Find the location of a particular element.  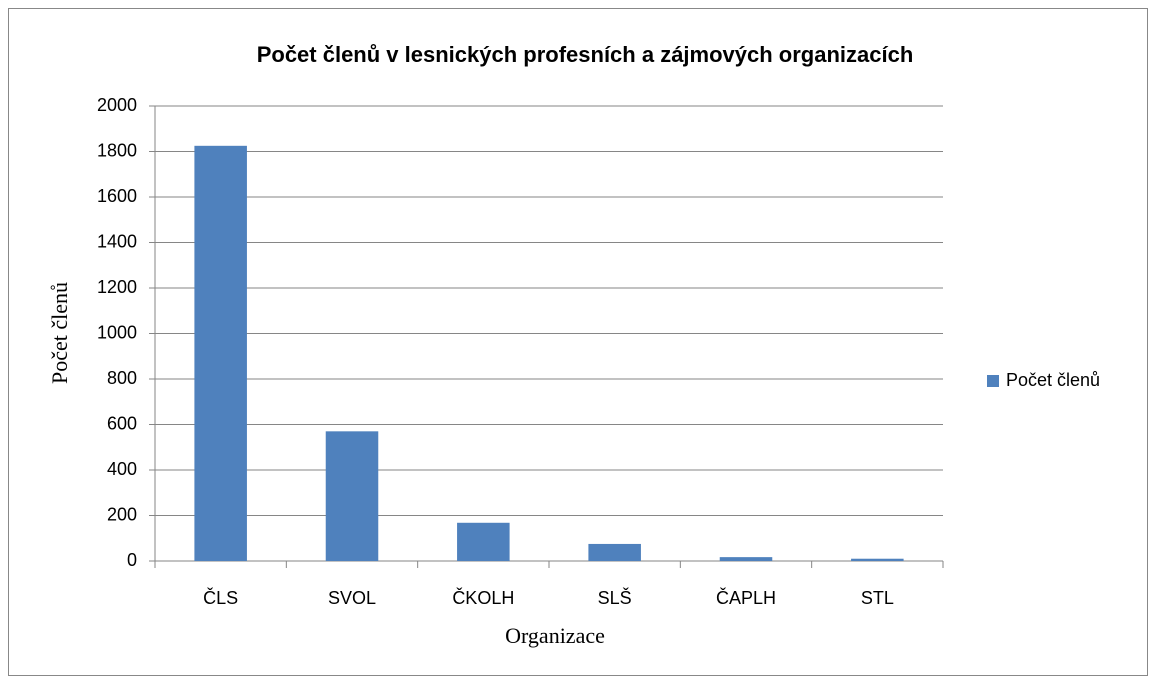

x-tick-label: ČAPLH is located at coordinates (746, 597).